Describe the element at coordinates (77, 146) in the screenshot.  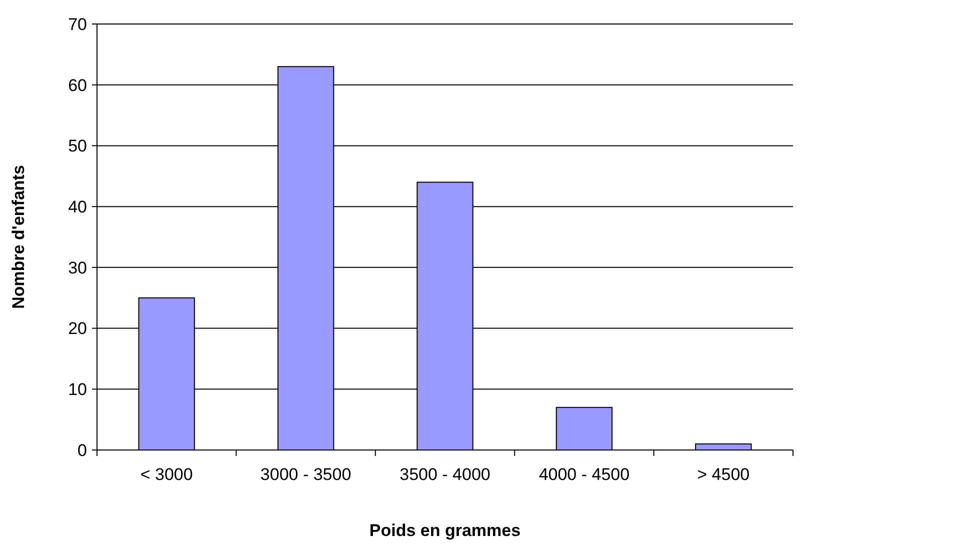
I see `y-tick-label: 50` at that location.